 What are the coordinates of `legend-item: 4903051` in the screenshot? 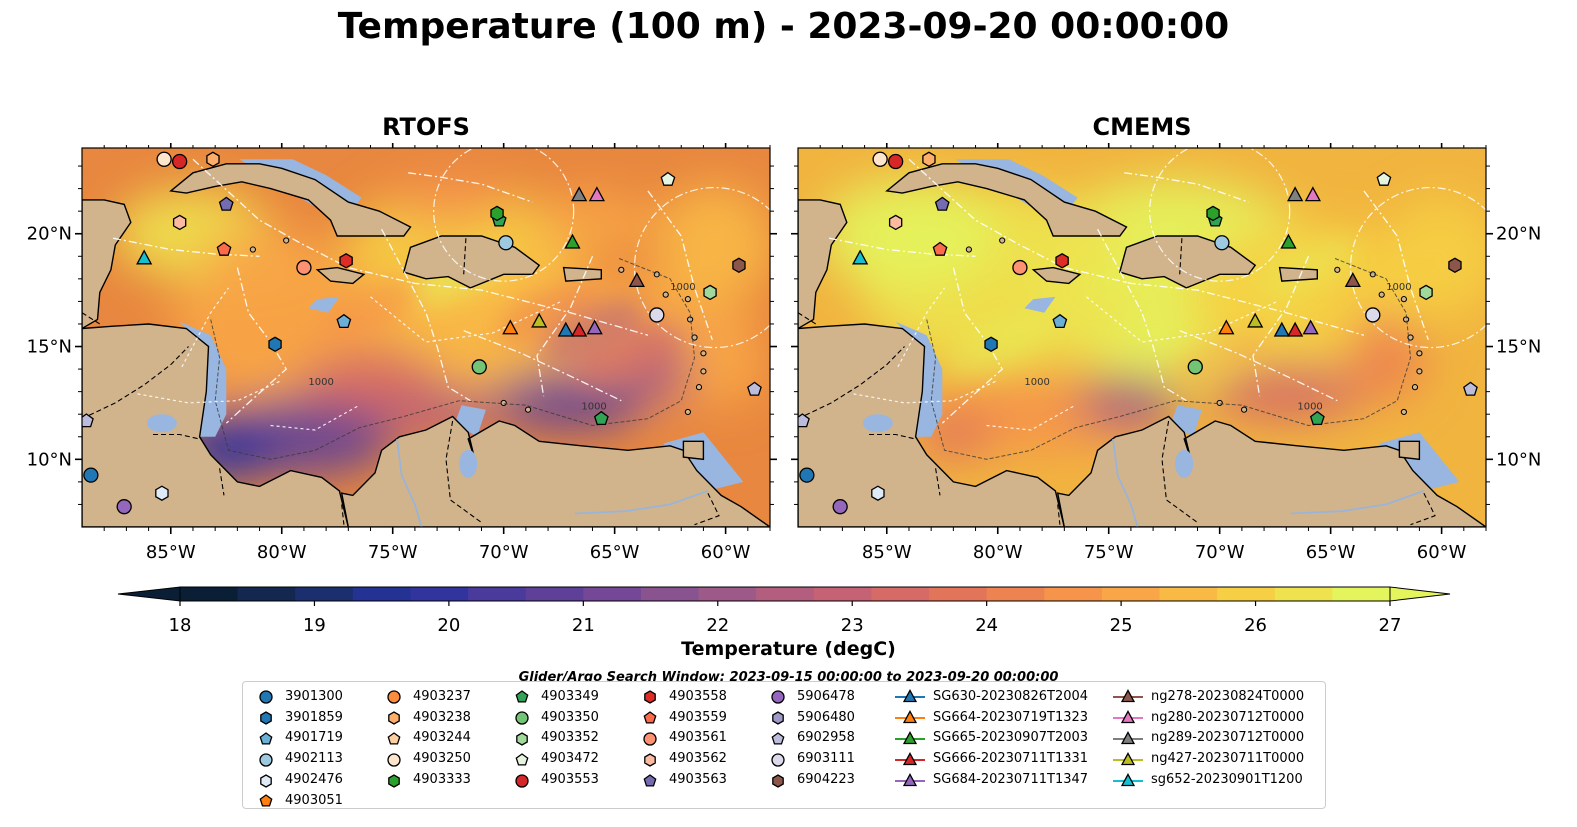 It's located at (299, 800).